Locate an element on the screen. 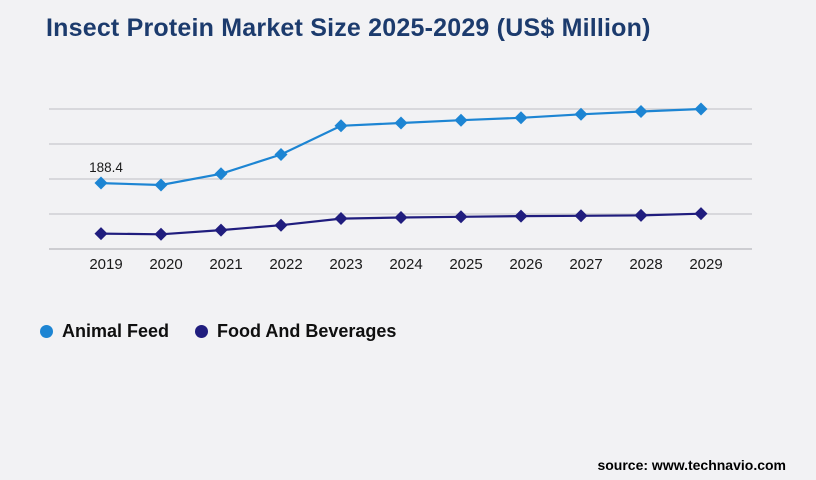  x-axis-tick-label: 2026 is located at coordinates (525, 264).